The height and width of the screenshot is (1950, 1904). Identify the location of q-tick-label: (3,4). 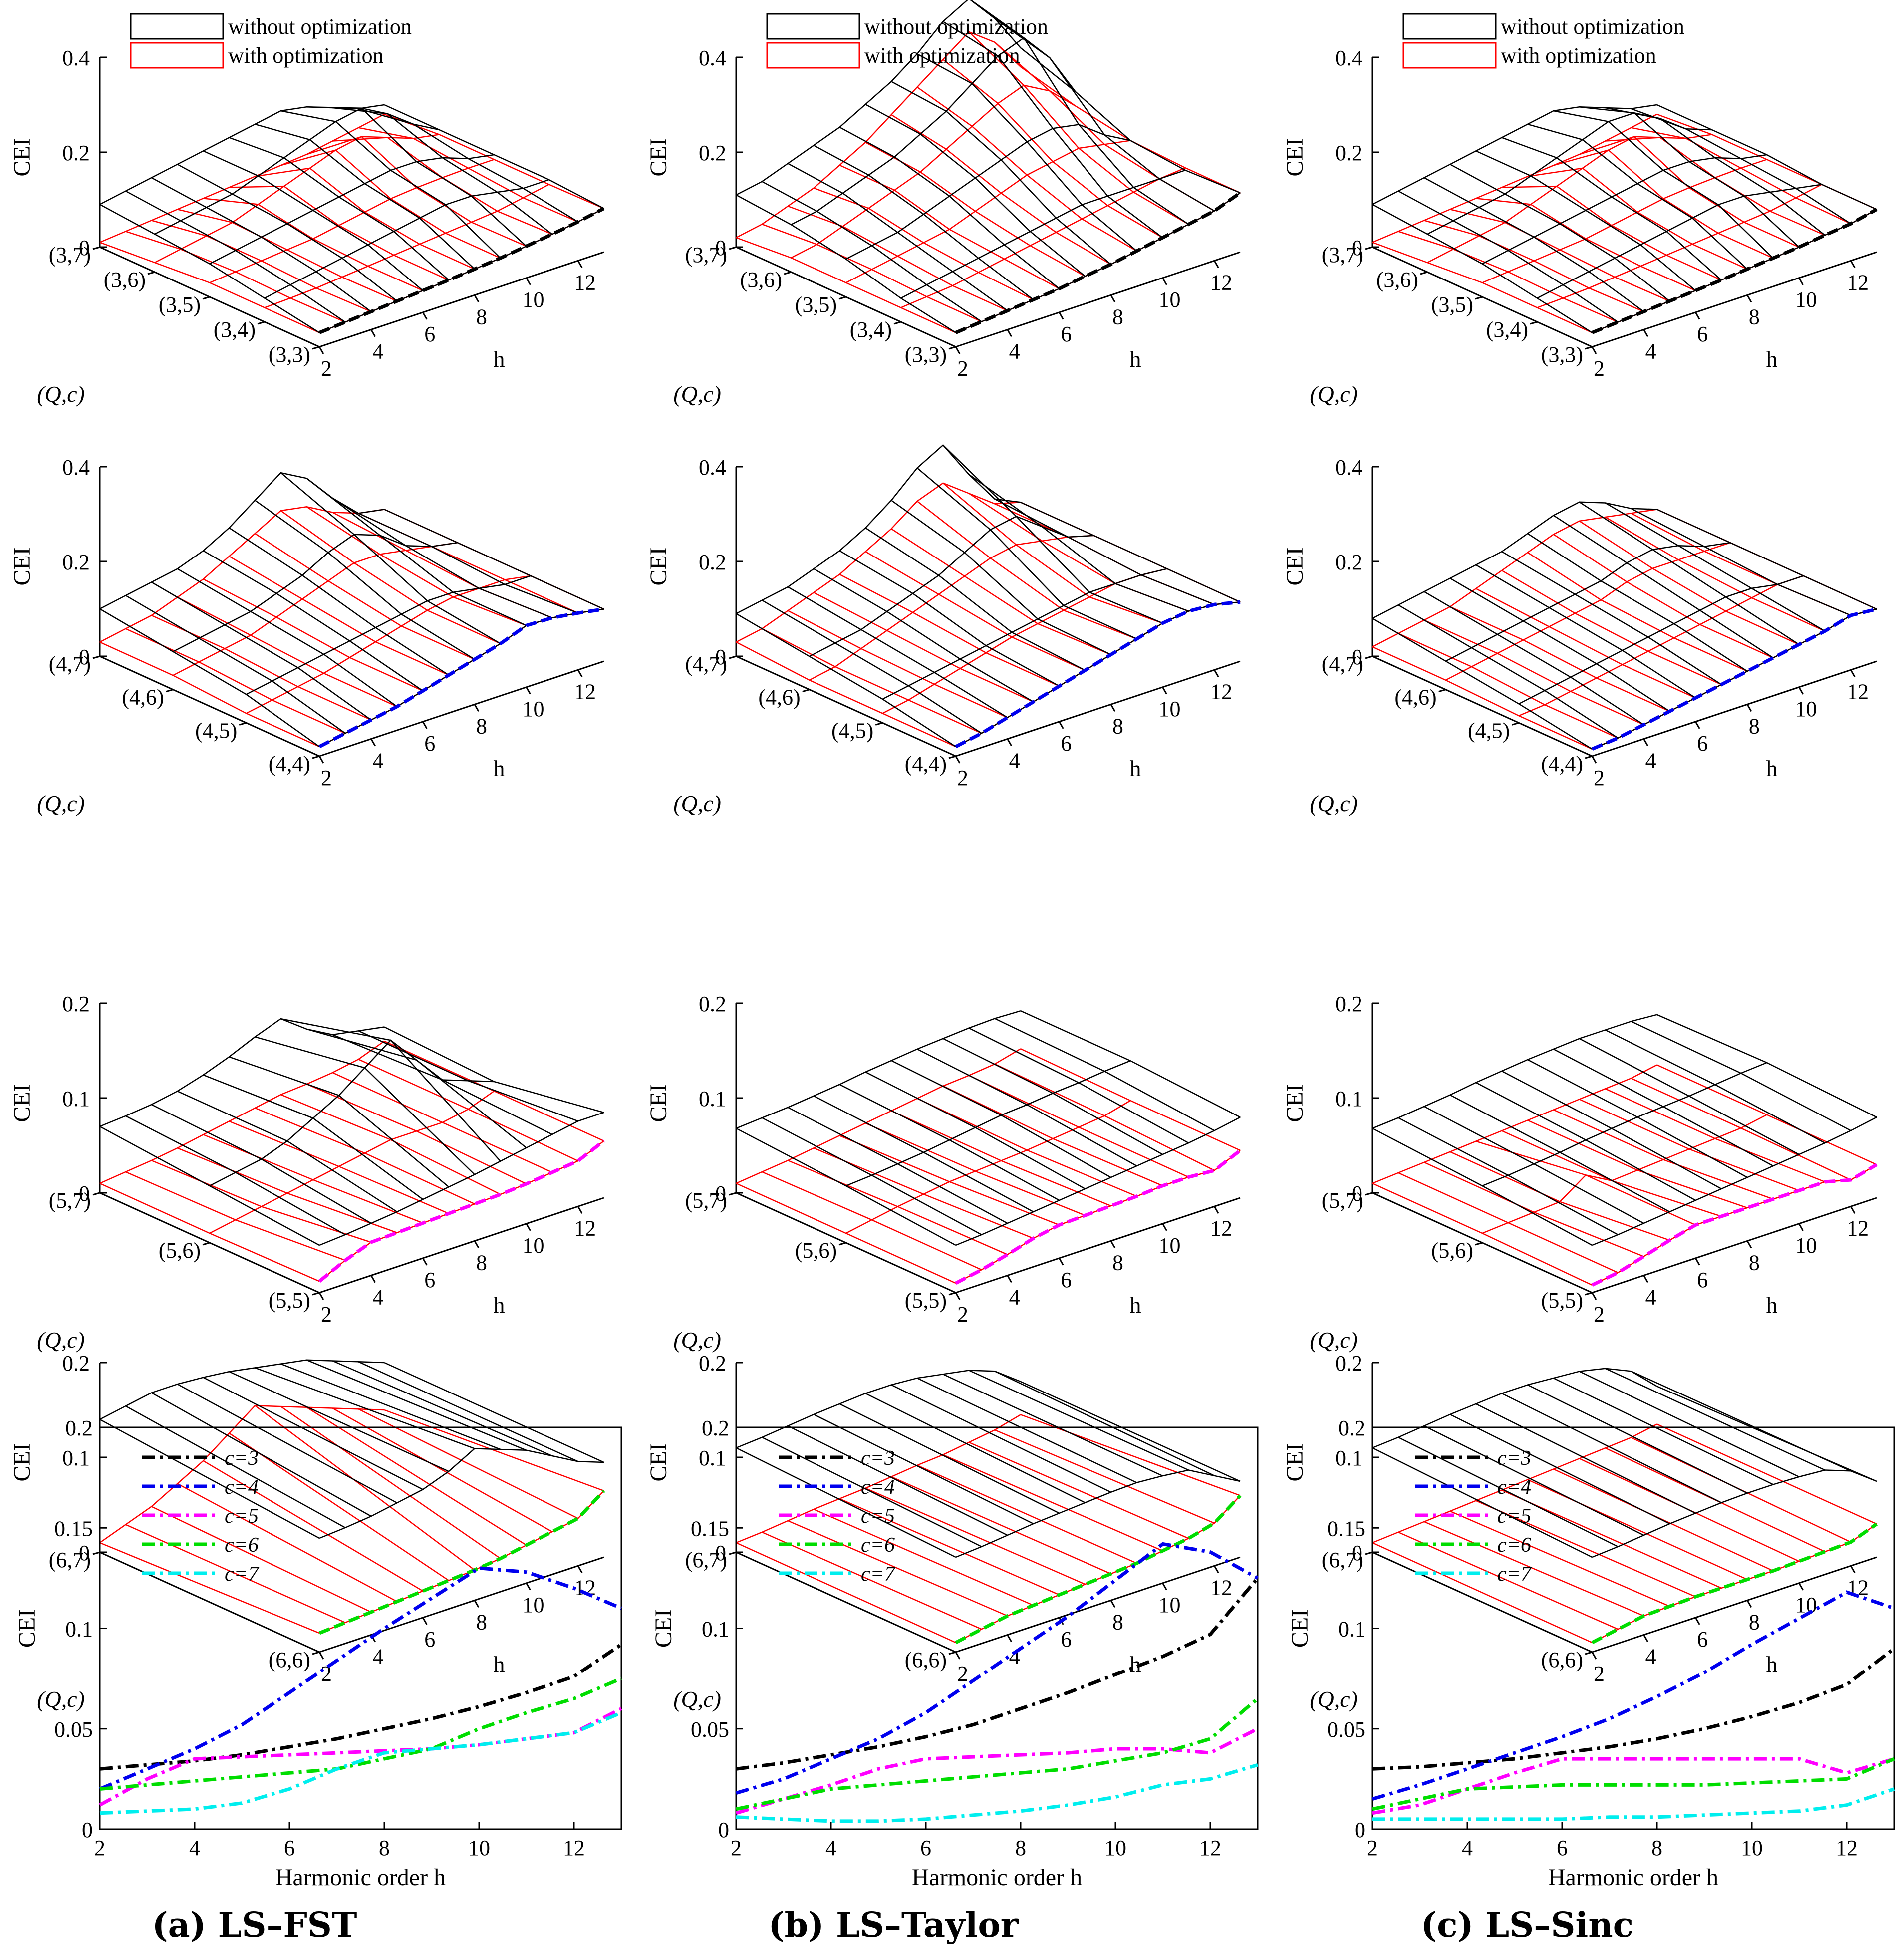
(1507, 329).